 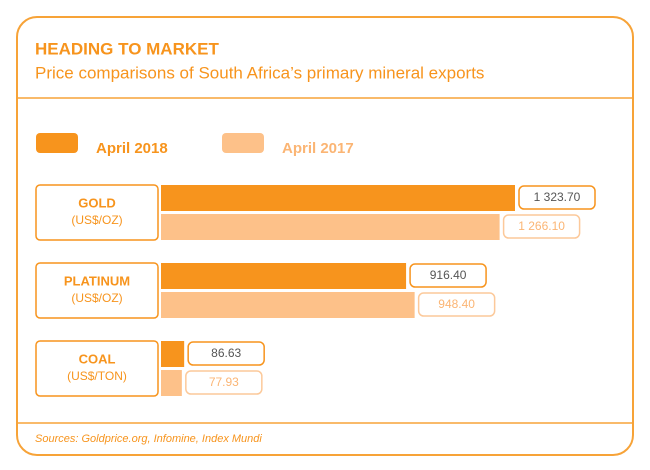 I want to click on value-label: 948.40, so click(x=456, y=304).